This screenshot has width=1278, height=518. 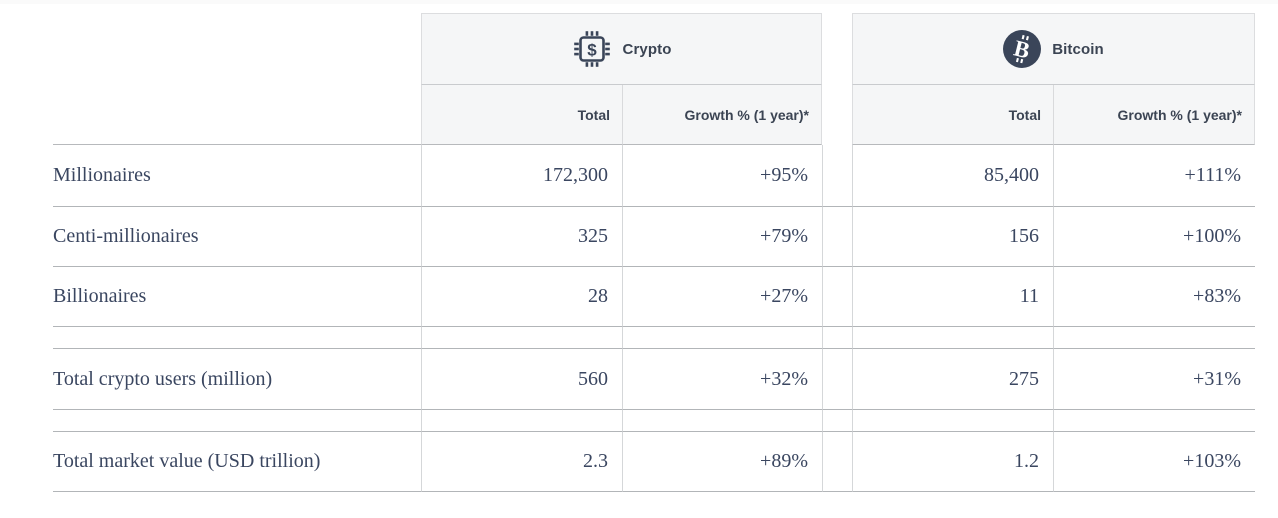 I want to click on svg-text: B, so click(x=1022, y=50).